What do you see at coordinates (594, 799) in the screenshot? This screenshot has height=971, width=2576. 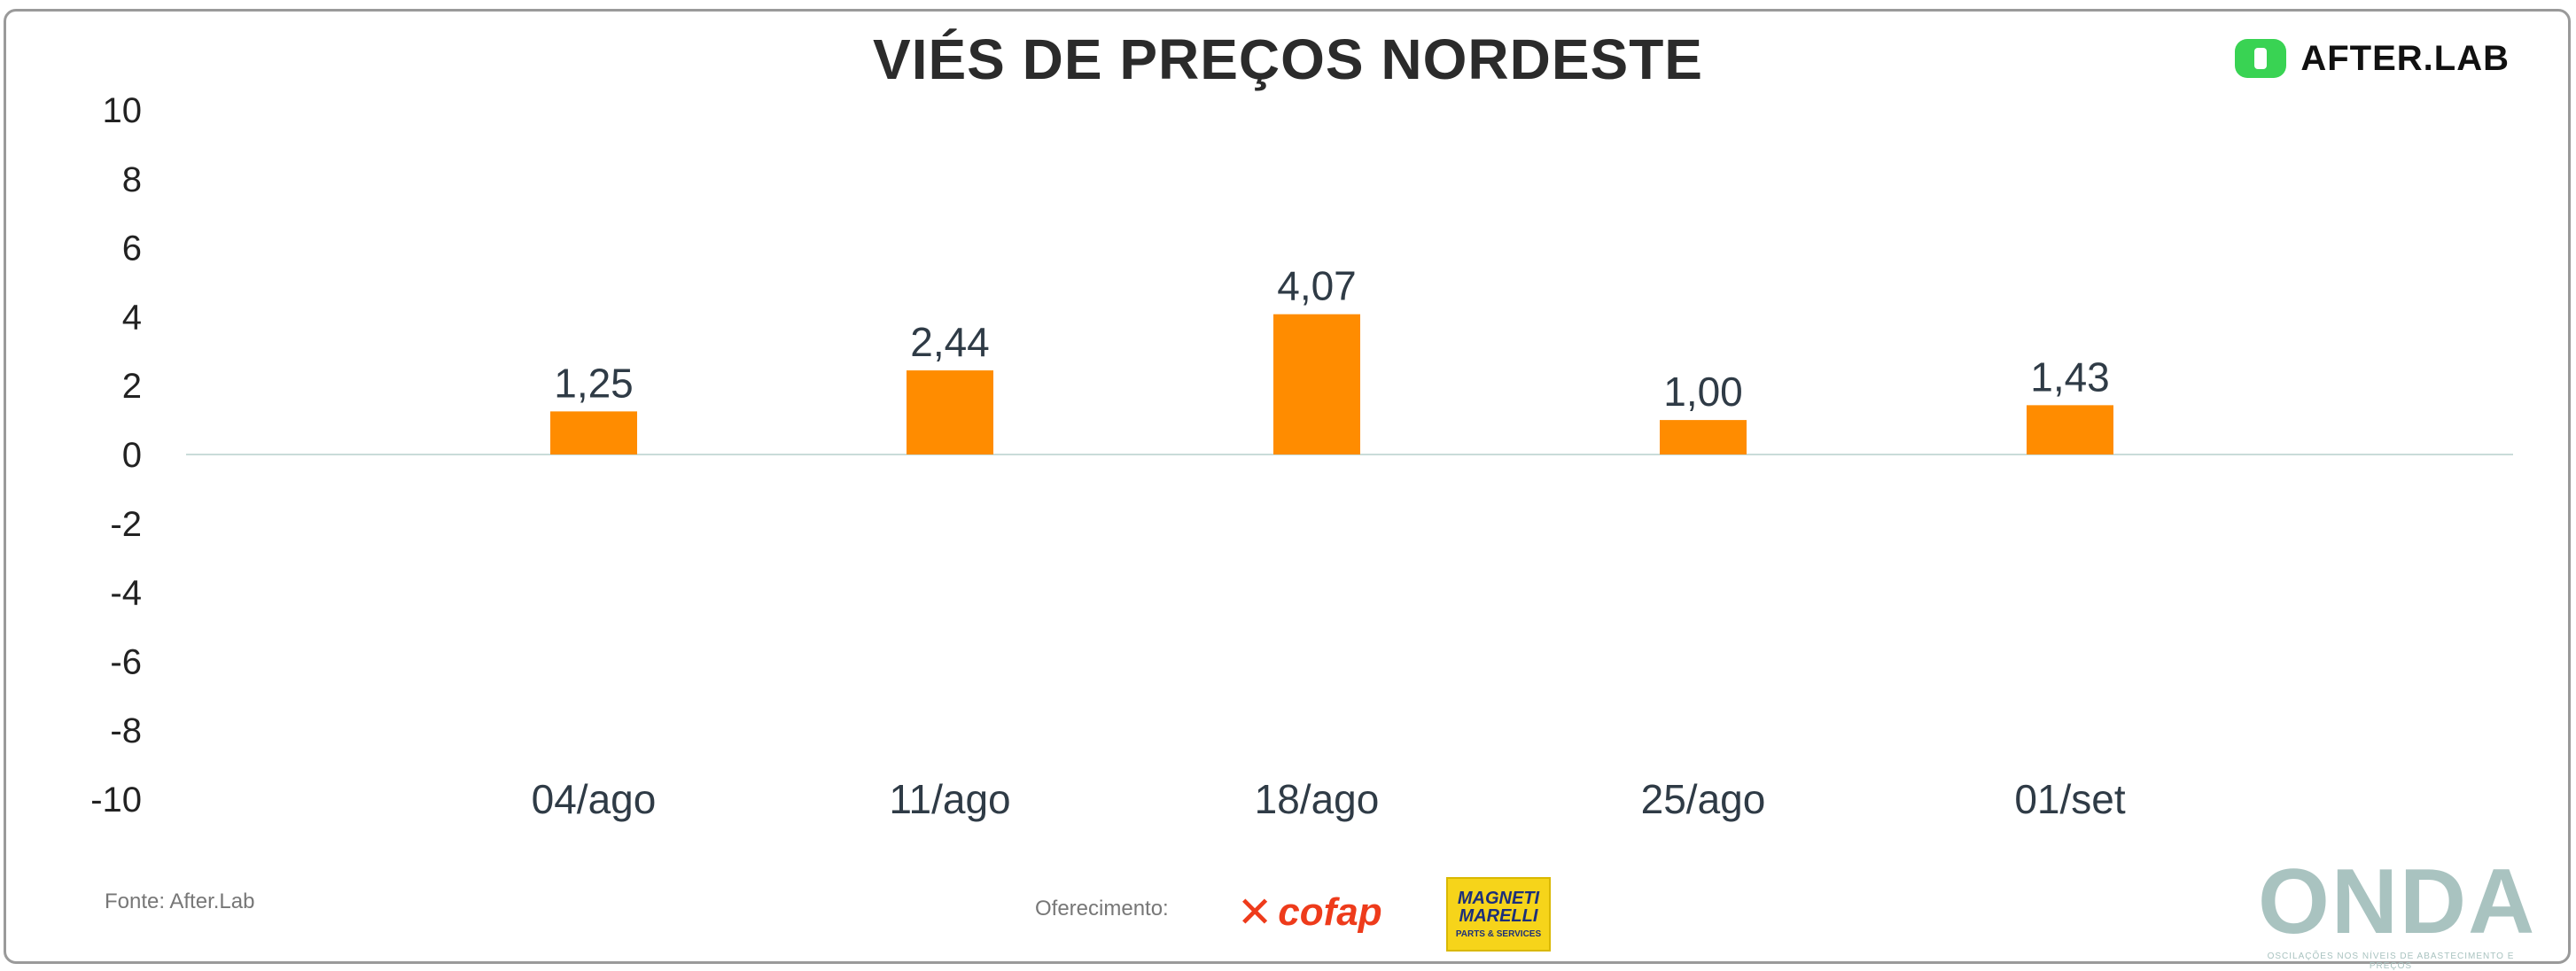 I see `x-tick-label: 04/ago` at bounding box center [594, 799].